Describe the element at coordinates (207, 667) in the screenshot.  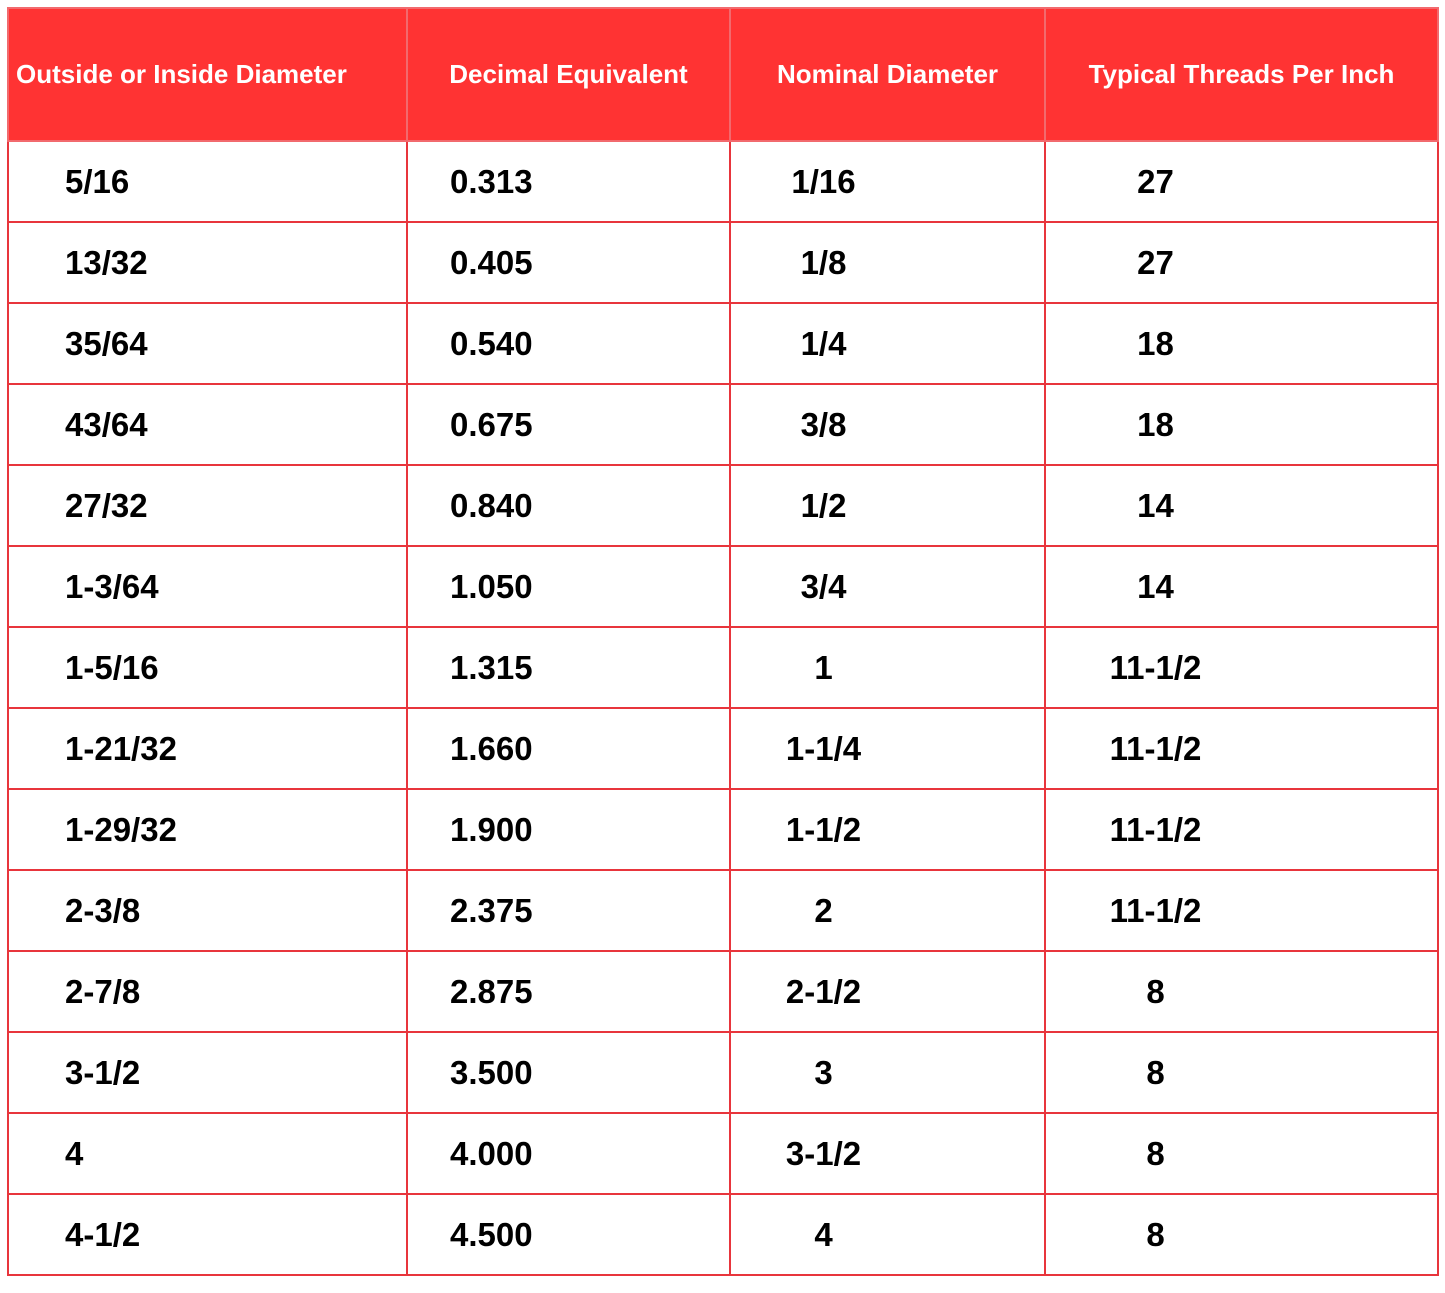
I see `table-cell: 1-5/16` at that location.